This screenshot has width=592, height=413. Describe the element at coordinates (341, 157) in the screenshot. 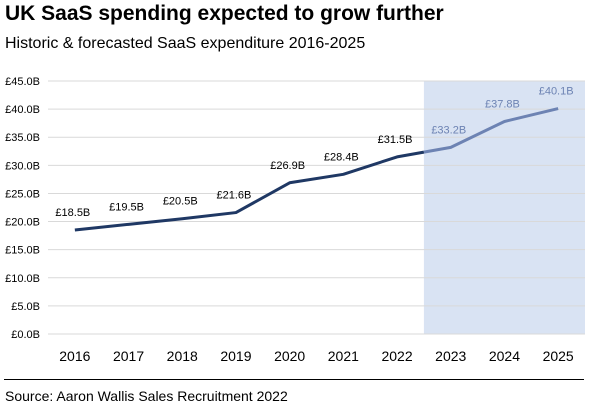

I see `data-label: £28.4B` at that location.